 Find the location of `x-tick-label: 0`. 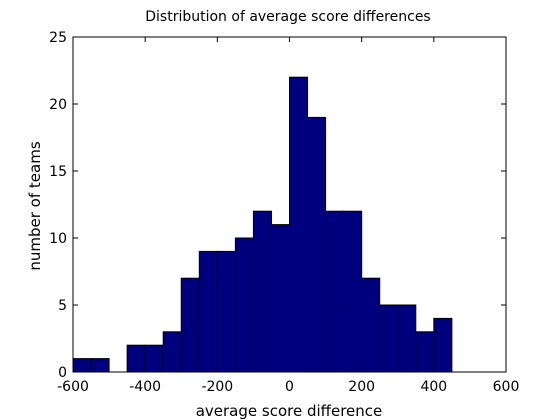

x-tick-label: 0 is located at coordinates (289, 387).